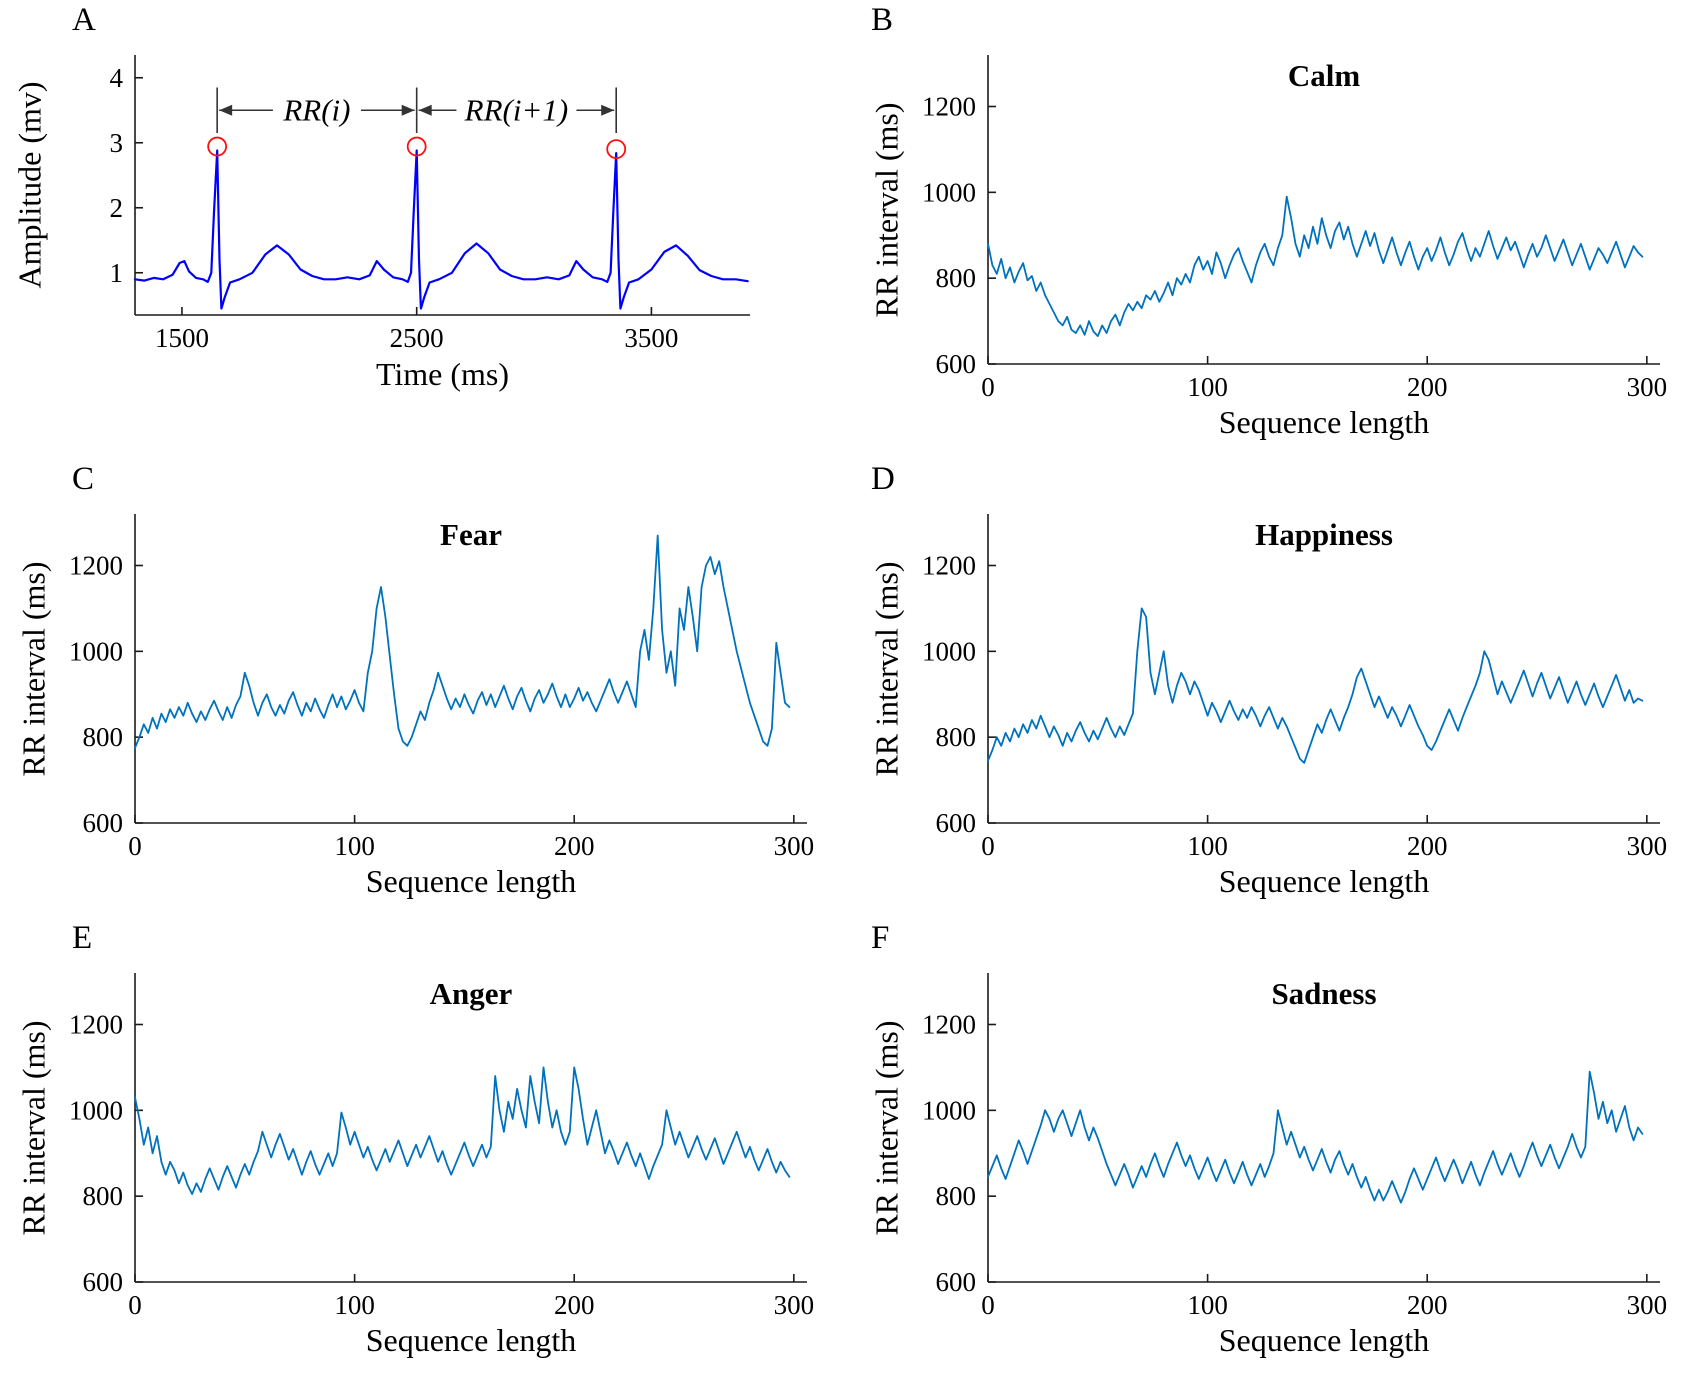 The width and height of the screenshot is (1705, 1377). I want to click on happiness-rr-plot: 0 100 200 300 600 800 1000 1200, so click(1295, 687).